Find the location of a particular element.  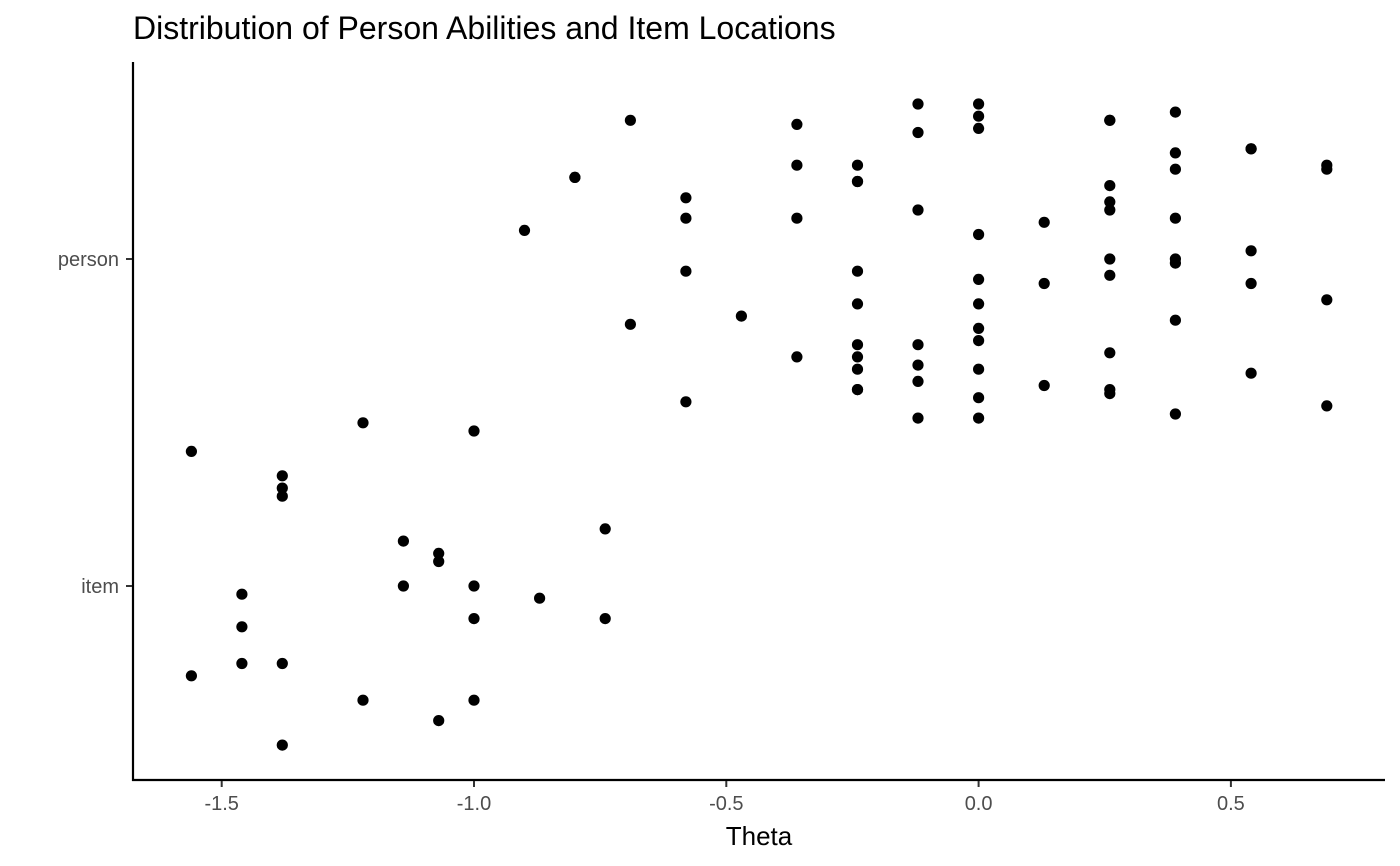

x-tick-label: 0.5 is located at coordinates (1231, 804).